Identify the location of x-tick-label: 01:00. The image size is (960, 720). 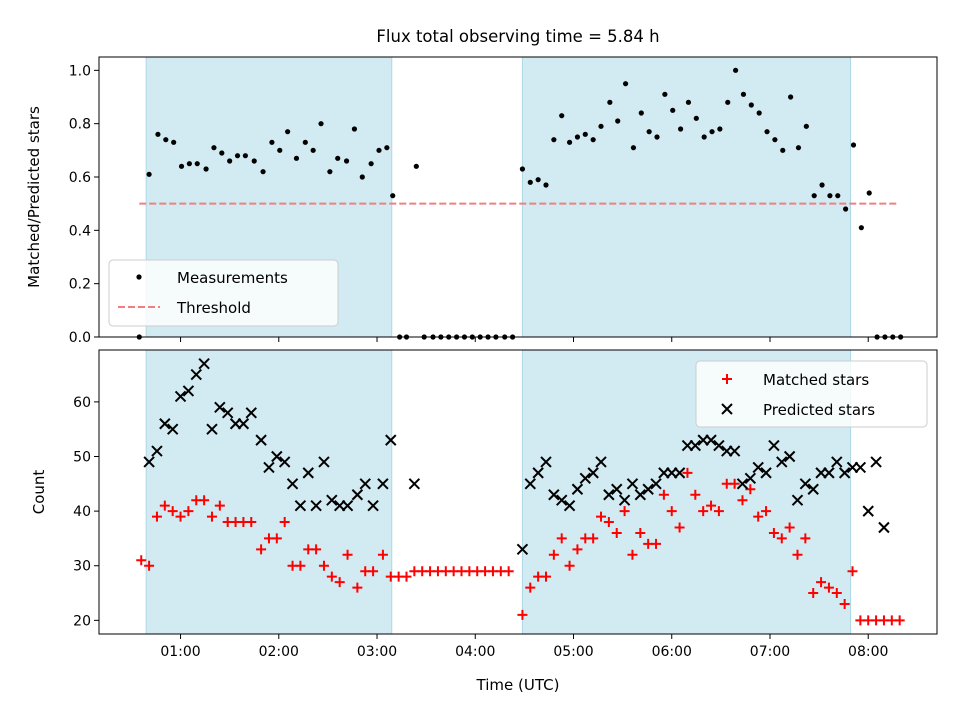
(180, 652).